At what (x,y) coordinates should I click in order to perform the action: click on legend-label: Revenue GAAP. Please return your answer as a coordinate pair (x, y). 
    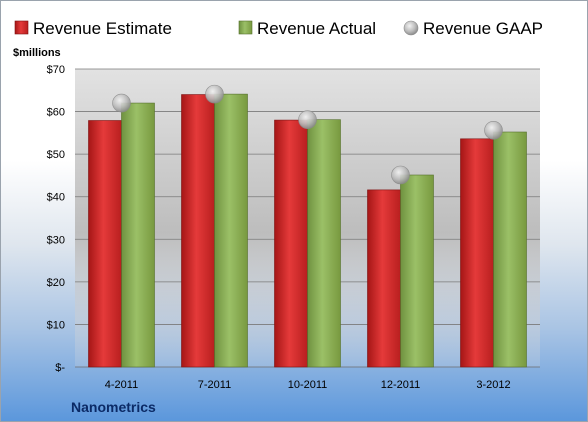
    Looking at the image, I should click on (483, 28).